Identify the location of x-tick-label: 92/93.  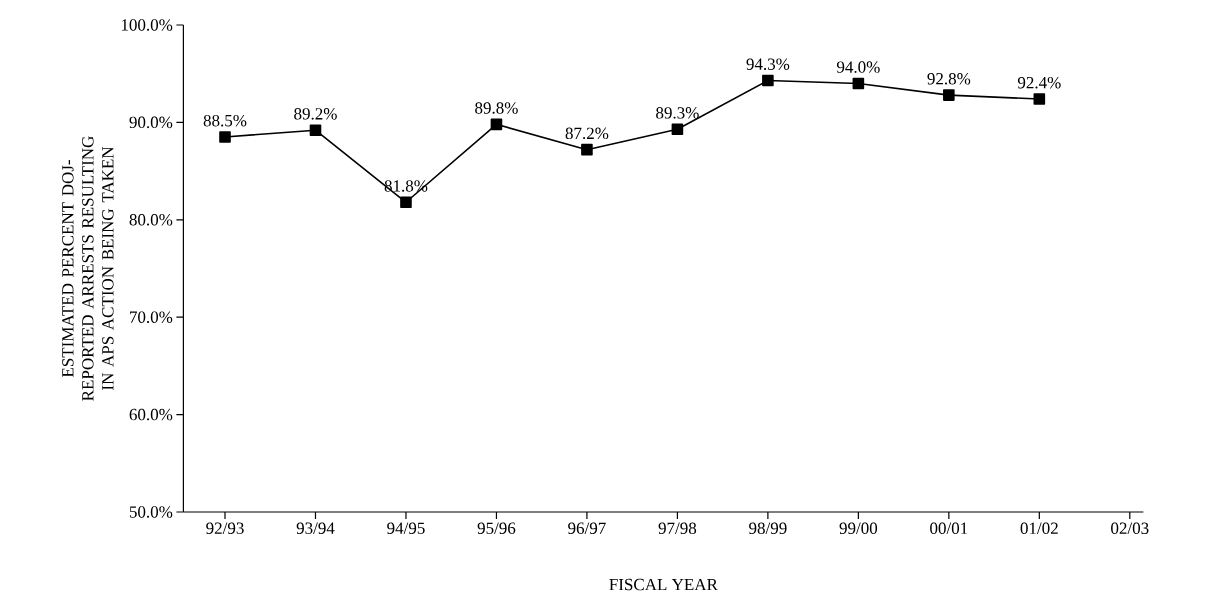
(225, 528).